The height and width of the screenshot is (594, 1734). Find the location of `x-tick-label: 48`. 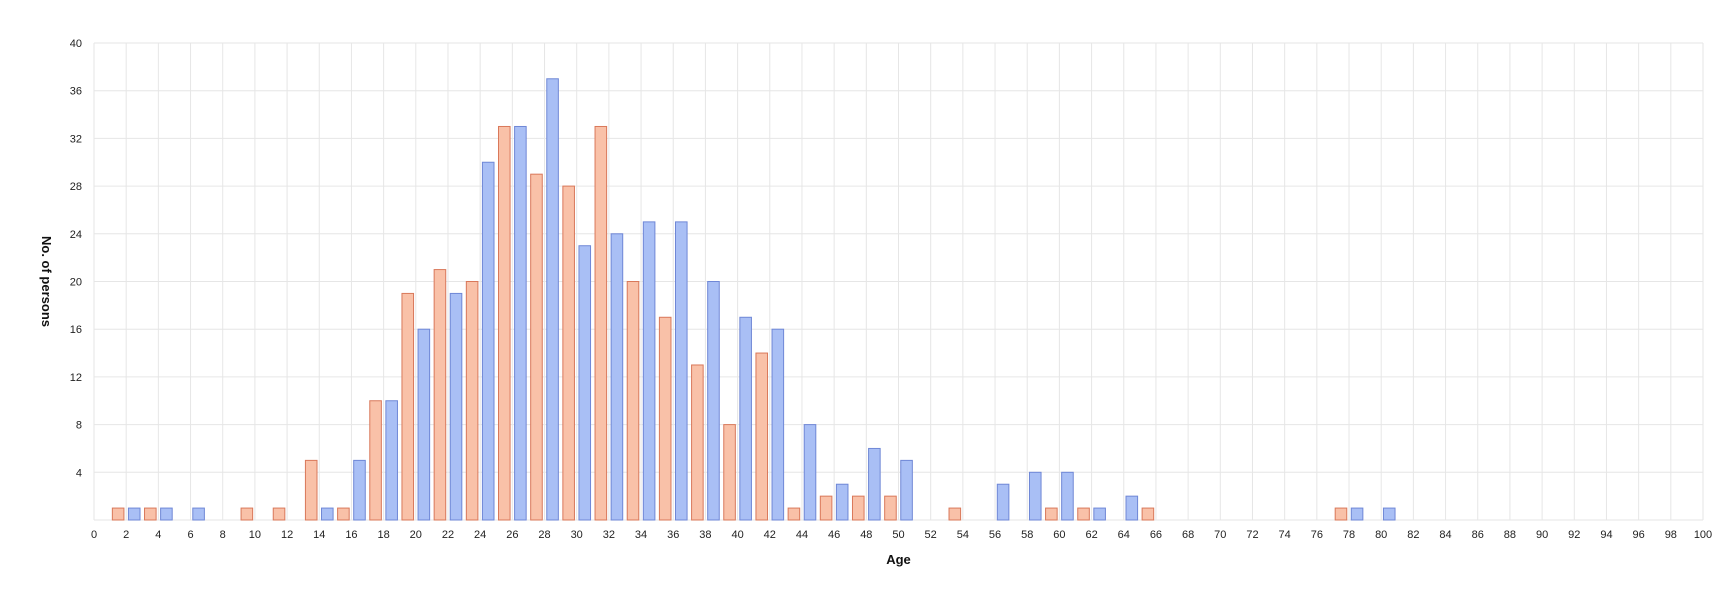

x-tick-label: 48 is located at coordinates (866, 535).